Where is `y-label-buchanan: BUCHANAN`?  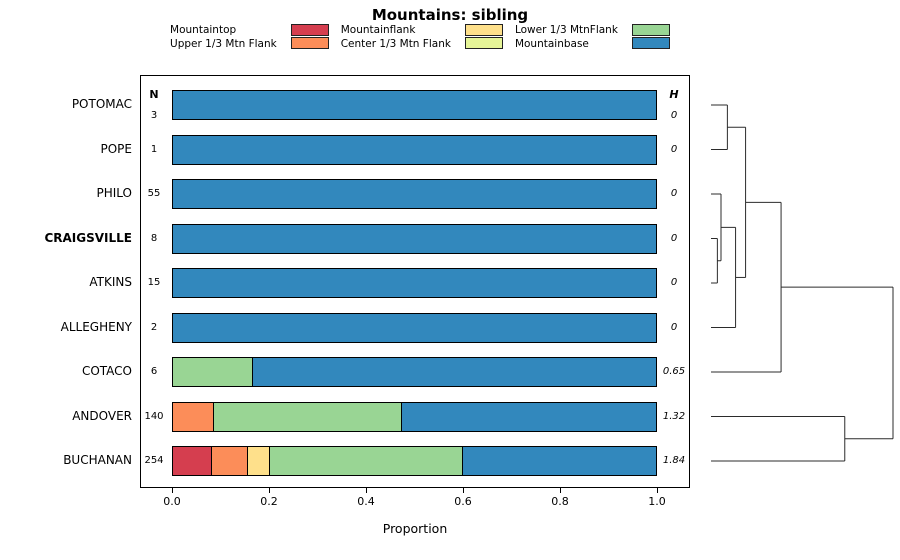
y-label-buchanan: BUCHANAN is located at coordinates (97, 460).